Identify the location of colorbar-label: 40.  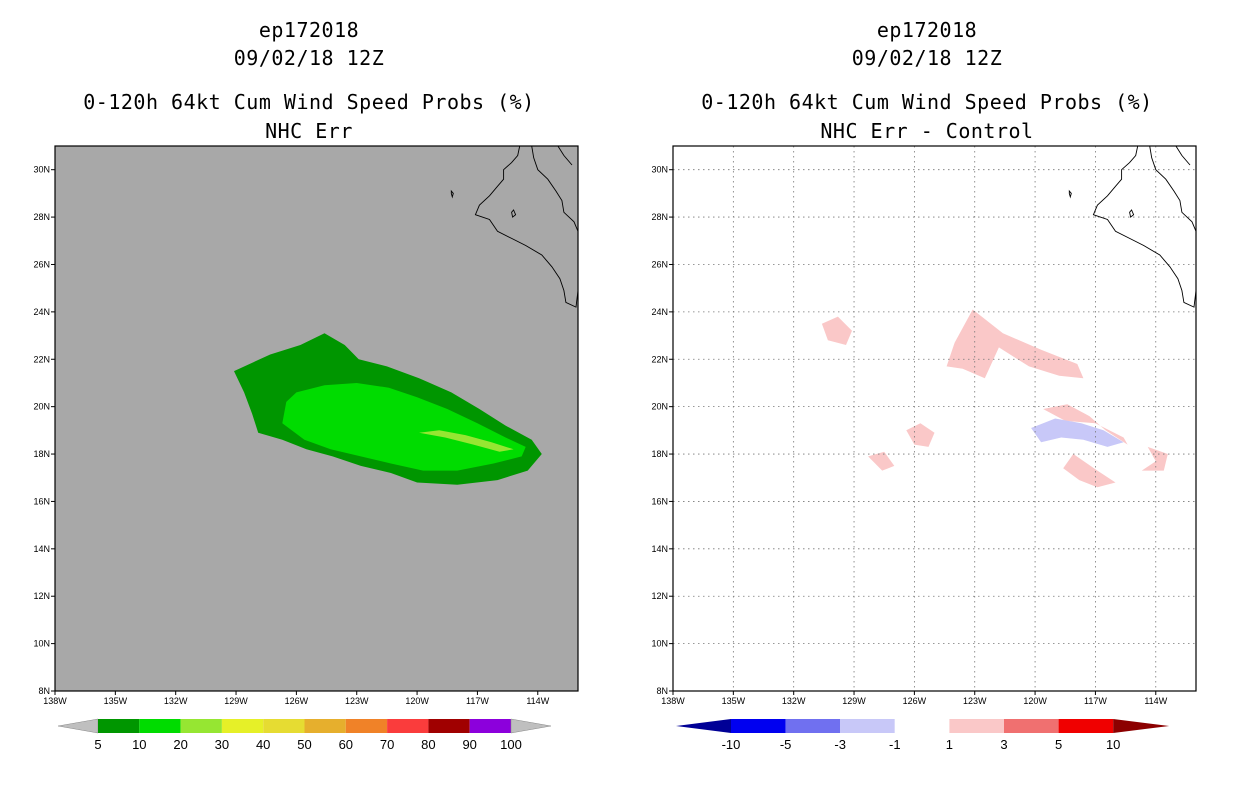
(263, 744).